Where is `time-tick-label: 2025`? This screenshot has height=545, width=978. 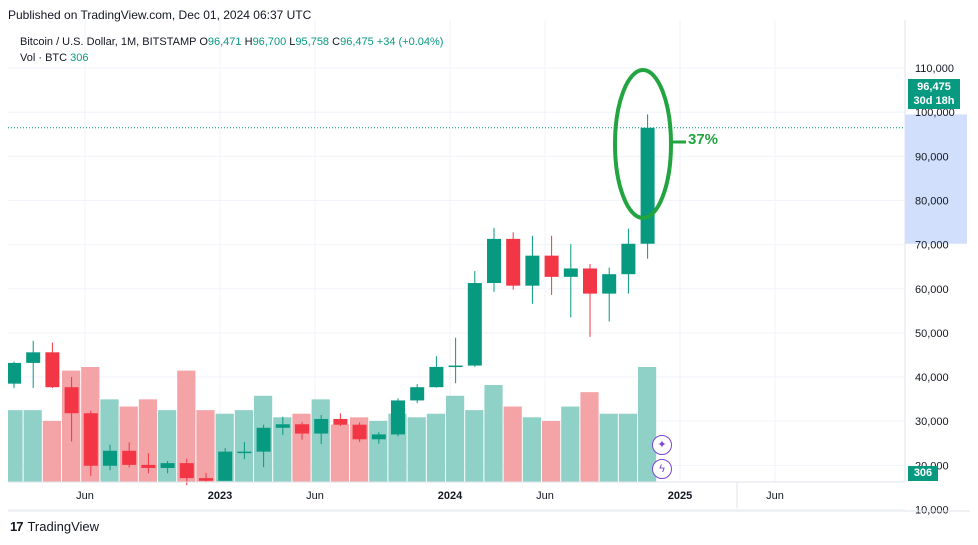 time-tick-label: 2025 is located at coordinates (680, 496).